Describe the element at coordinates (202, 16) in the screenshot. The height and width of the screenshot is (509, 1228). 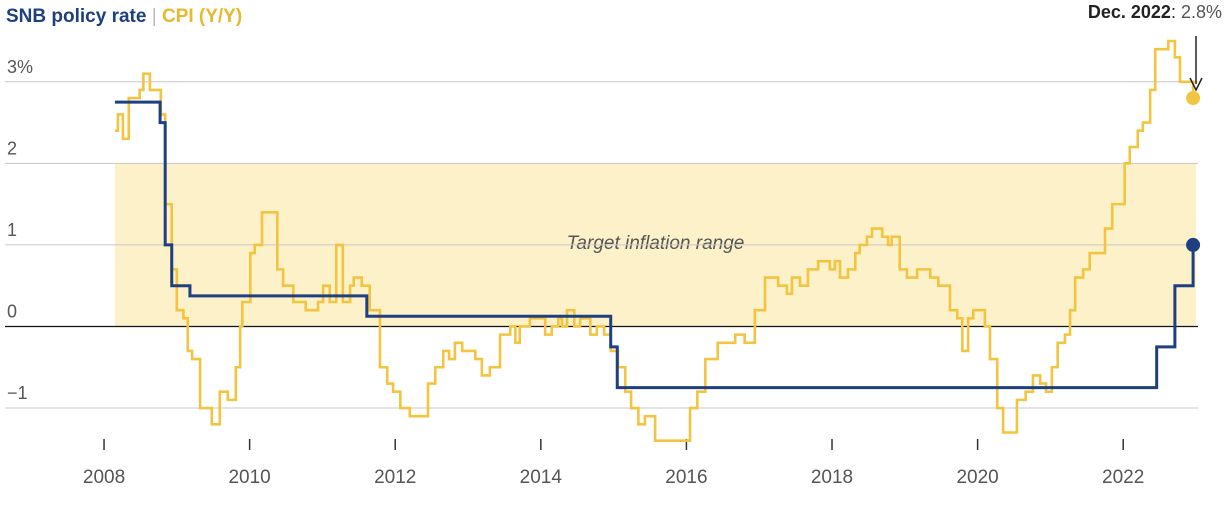
I see `legend-entry: CPI (Y/Y)` at that location.